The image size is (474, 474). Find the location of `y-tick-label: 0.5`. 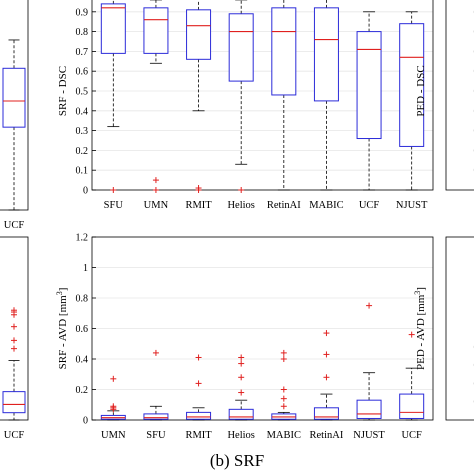

y-tick-label: 0.5 is located at coordinates (82, 92).